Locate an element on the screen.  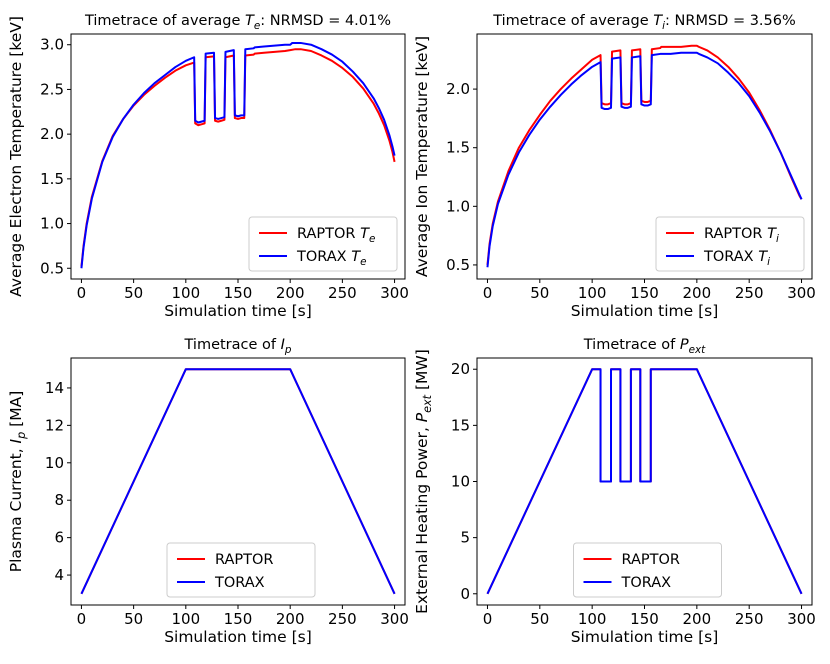
legend: RAPTOR Ti TORAX Ti is located at coordinates (730, 244).